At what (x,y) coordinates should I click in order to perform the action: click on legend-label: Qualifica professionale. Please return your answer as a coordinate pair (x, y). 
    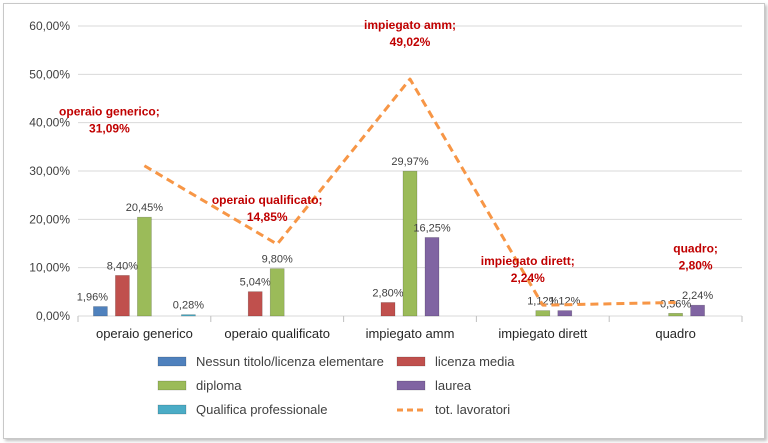
    Looking at the image, I should click on (262, 409).